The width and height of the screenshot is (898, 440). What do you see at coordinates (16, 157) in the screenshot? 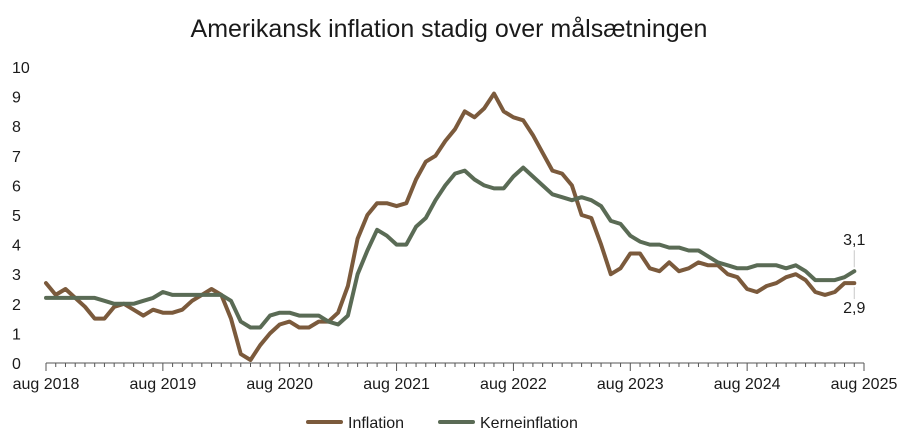
I see `y-tick-label: 7` at bounding box center [16, 157].